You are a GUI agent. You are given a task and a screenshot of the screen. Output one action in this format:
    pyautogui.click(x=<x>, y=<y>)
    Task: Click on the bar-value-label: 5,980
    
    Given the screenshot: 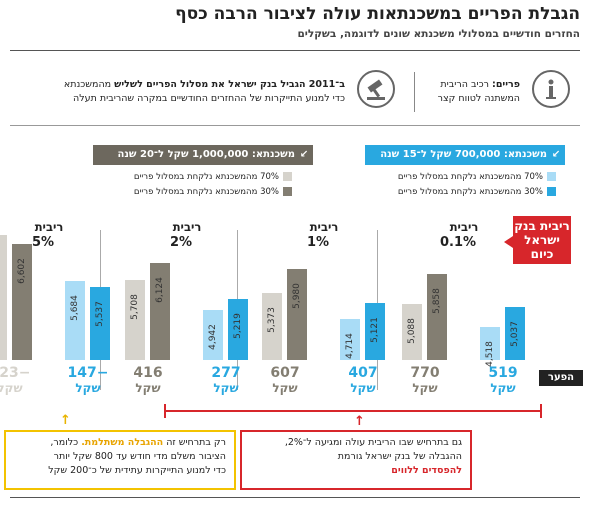 What is the action you would take?
    pyautogui.click(x=297, y=295)
    